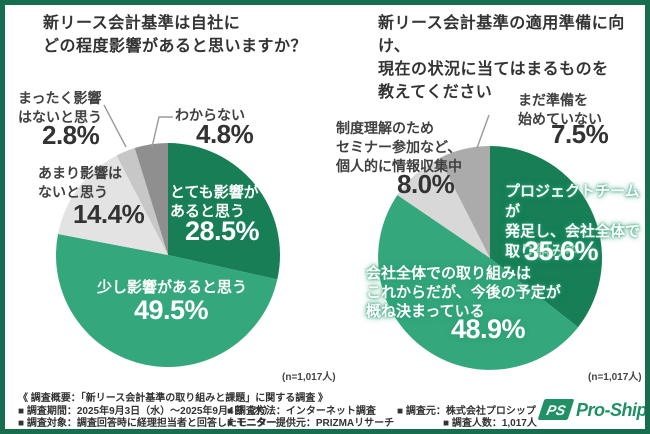 The height and width of the screenshot is (434, 650). I want to click on survey-overview-heading: 《 調査概要：「新リース会計基準の取り組みと課題」に関する調査 》, so click(173, 398).